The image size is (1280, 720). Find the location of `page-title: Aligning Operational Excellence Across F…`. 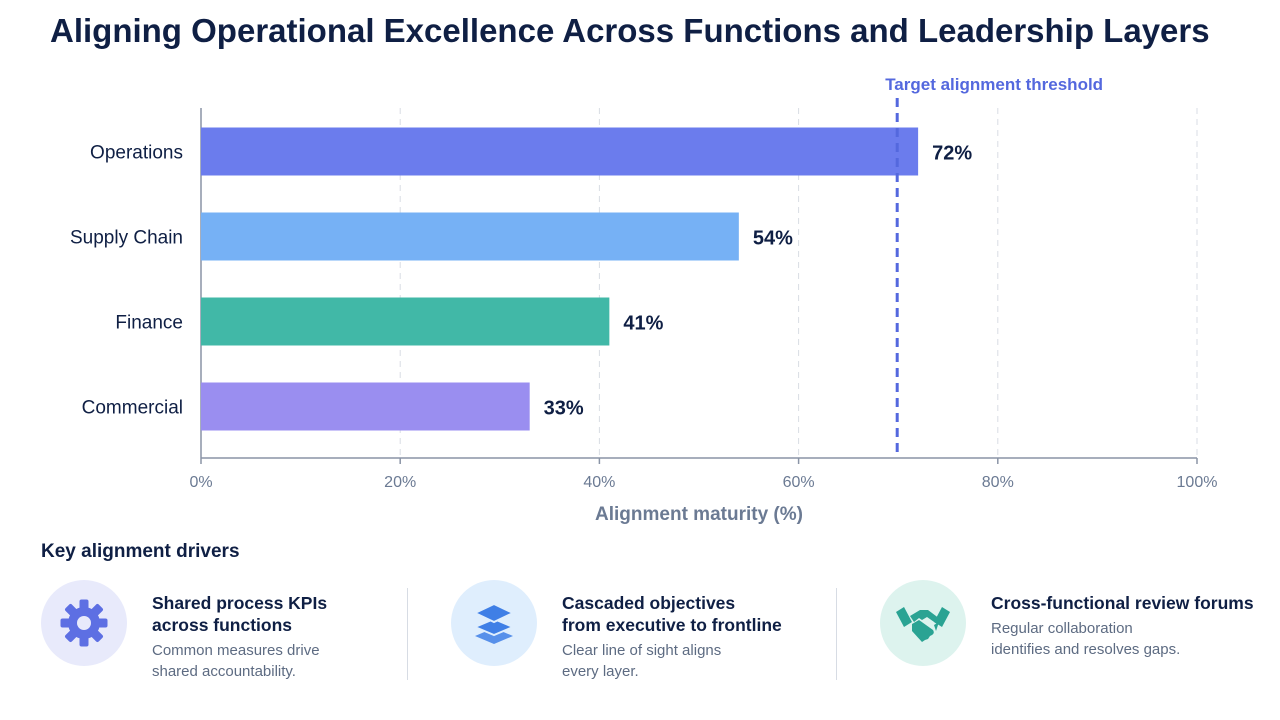

page-title: Aligning Operational Excellence Across F… is located at coordinates (630, 30).